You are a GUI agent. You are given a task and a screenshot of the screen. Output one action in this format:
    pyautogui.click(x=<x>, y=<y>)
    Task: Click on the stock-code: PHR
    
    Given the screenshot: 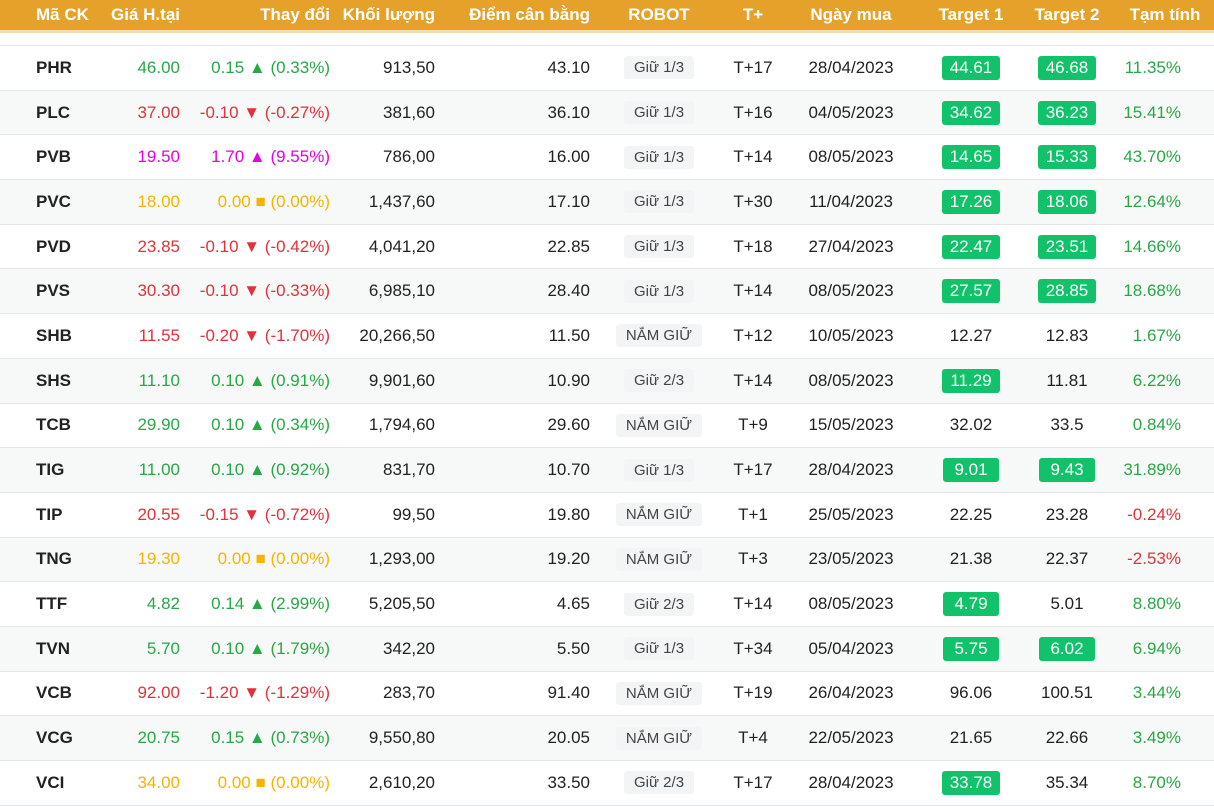 What is the action you would take?
    pyautogui.click(x=47, y=68)
    